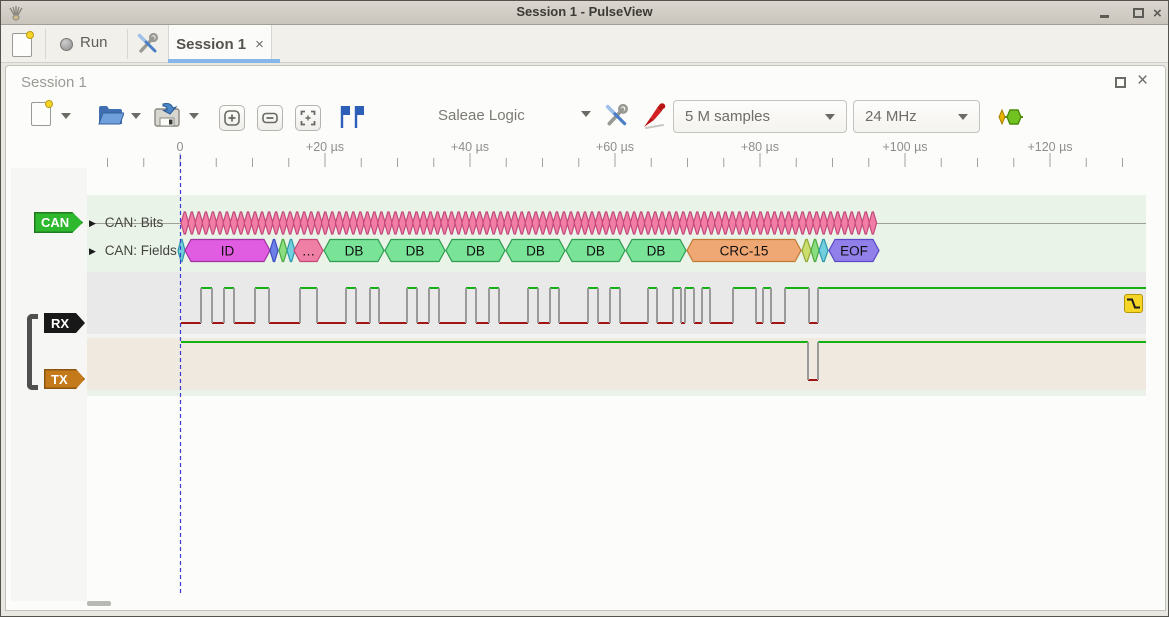 Image resolution: width=1169 pixels, height=617 pixels. Describe the element at coordinates (1157, 13) in the screenshot. I see `close-button: ×` at that location.